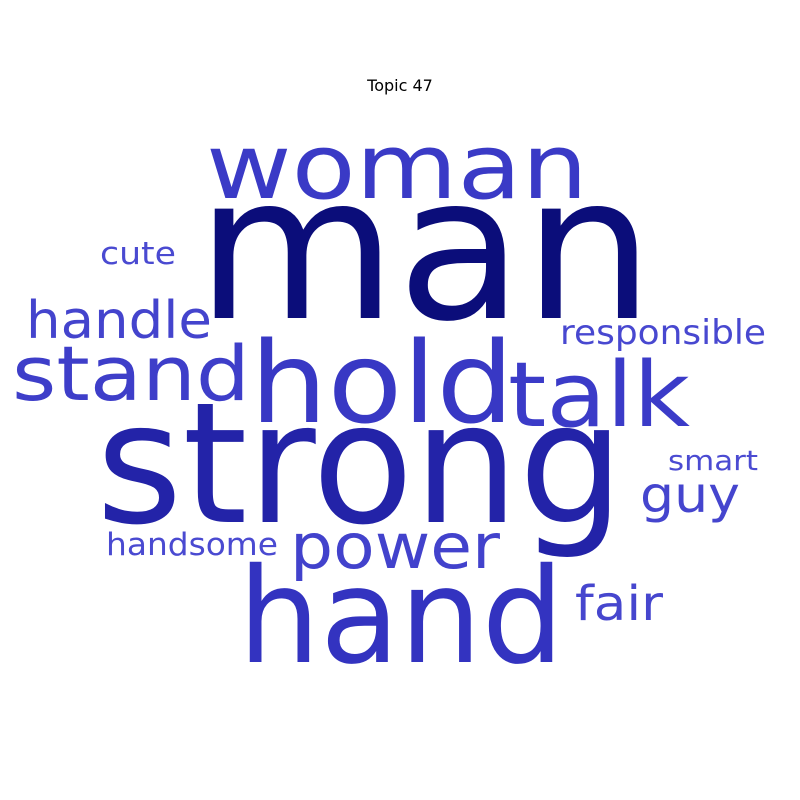 This screenshot has height=800, width=800. What do you see at coordinates (382, 384) in the screenshot?
I see `word-hold: hold` at bounding box center [382, 384].